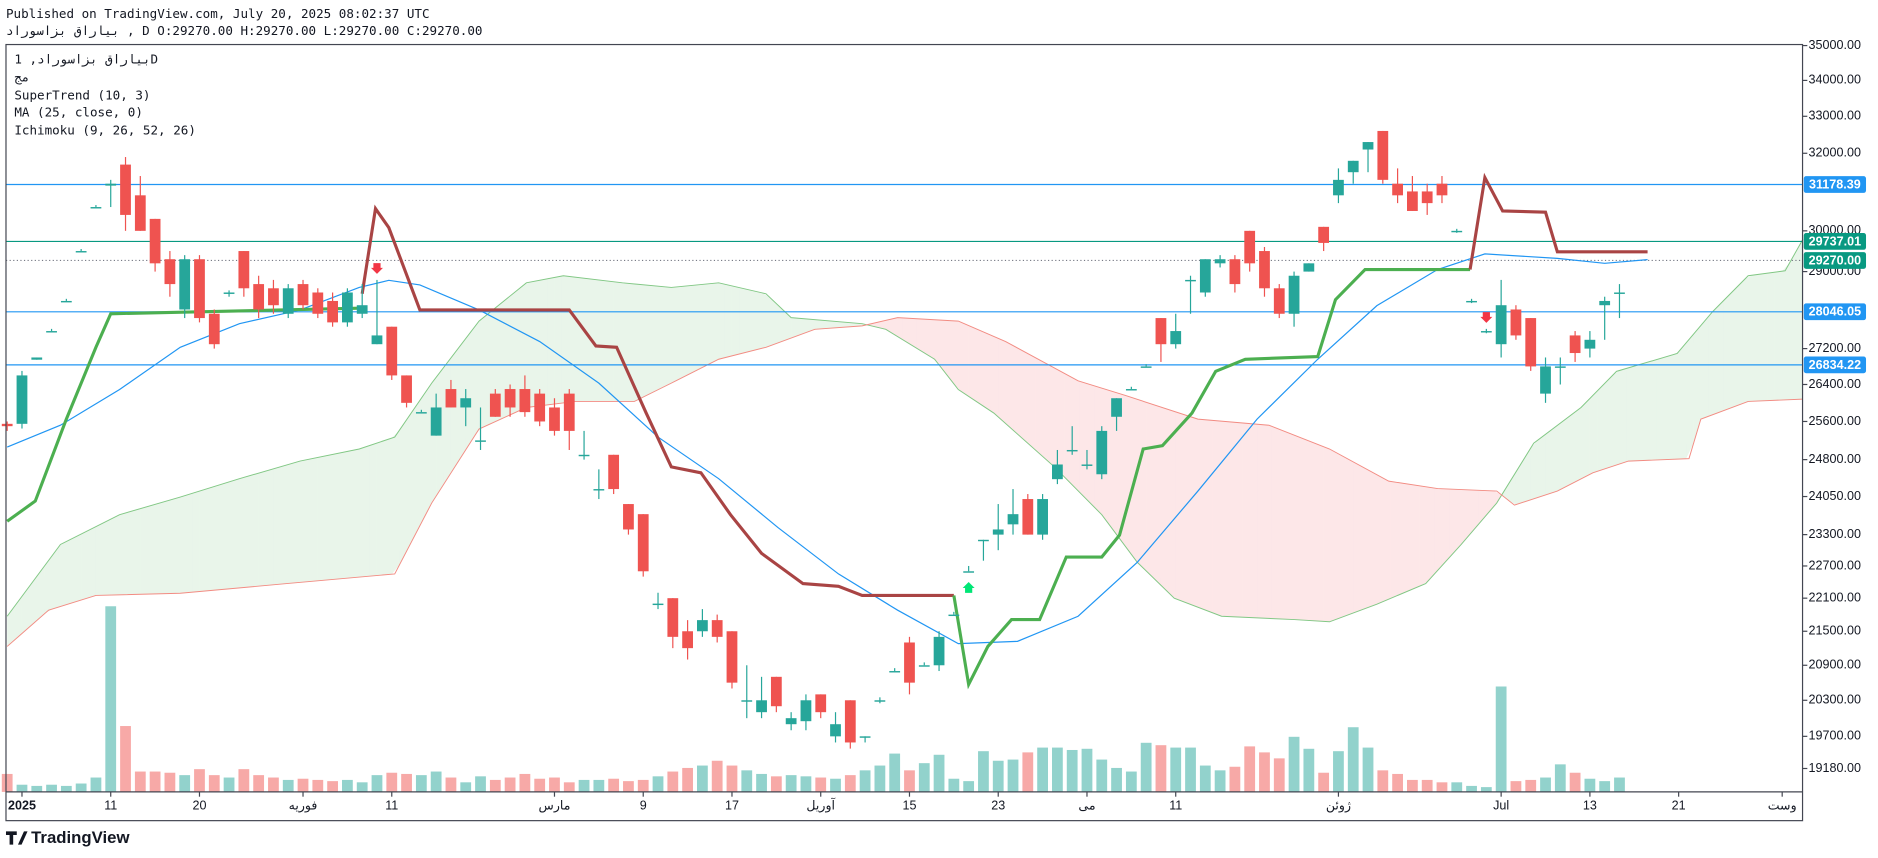 Image resolution: width=1878 pixels, height=858 pixels. I want to click on y-tick-label: 34000.00, so click(1835, 80).